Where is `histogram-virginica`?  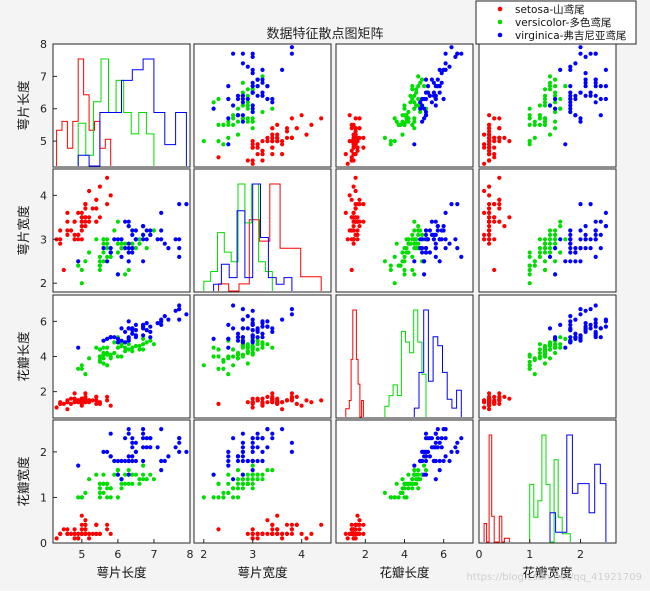 histogram-virginica is located at coordinates (132, 112).